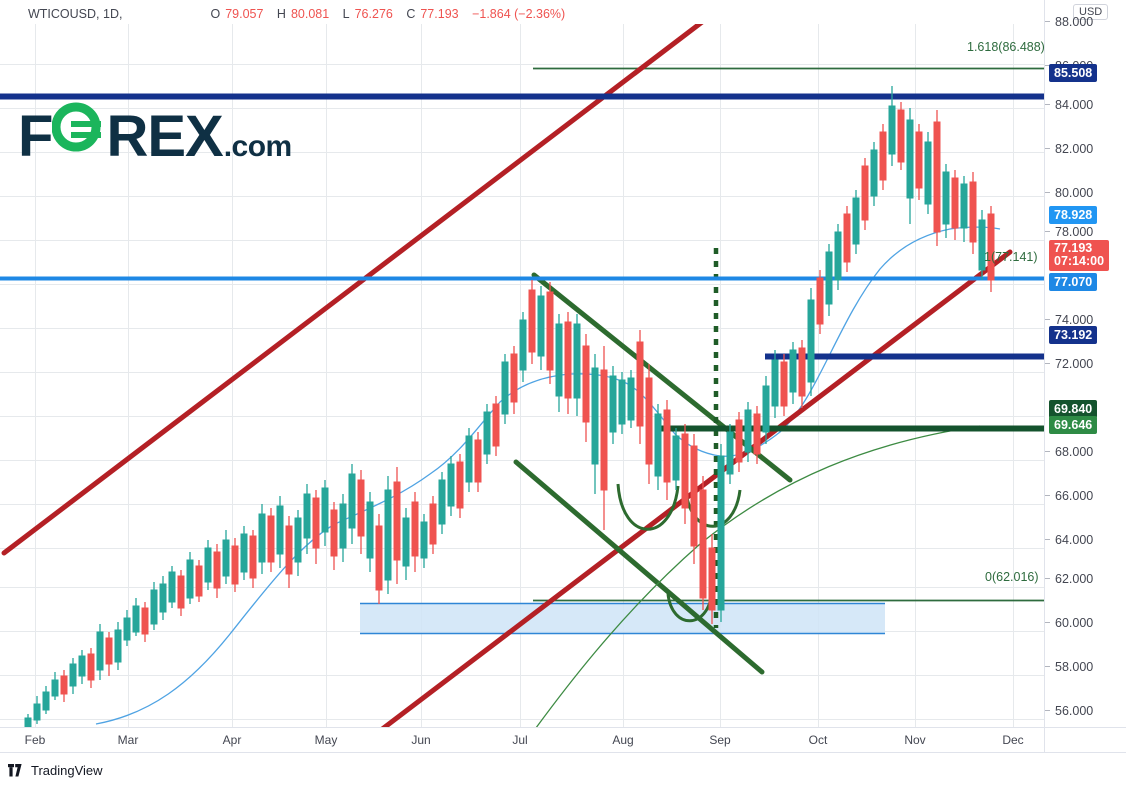  I want to click on price-tick: 82.000, so click(1069, 149).